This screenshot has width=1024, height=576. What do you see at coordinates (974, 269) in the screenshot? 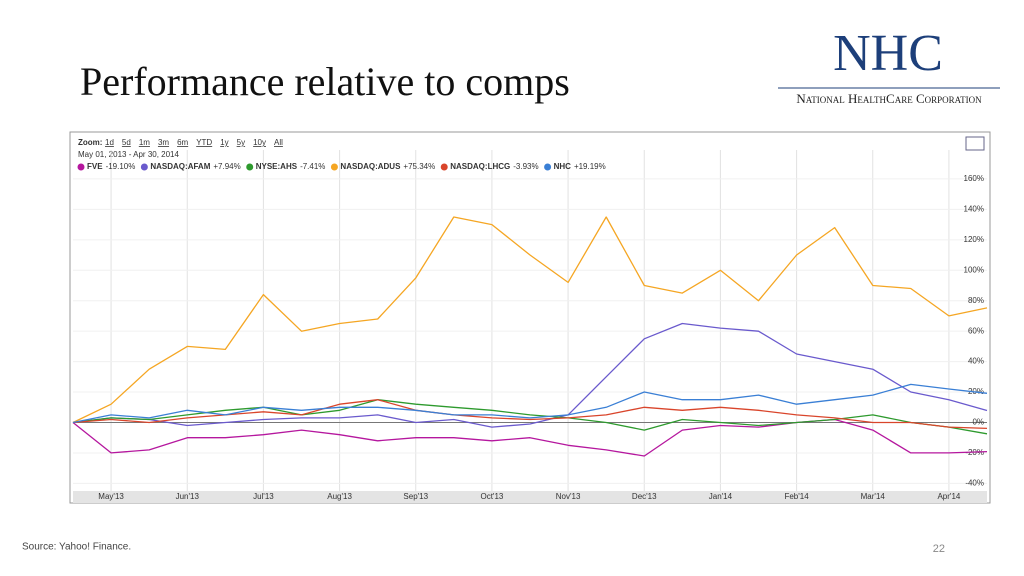
I see `y-tick-label: 100%` at bounding box center [974, 269].